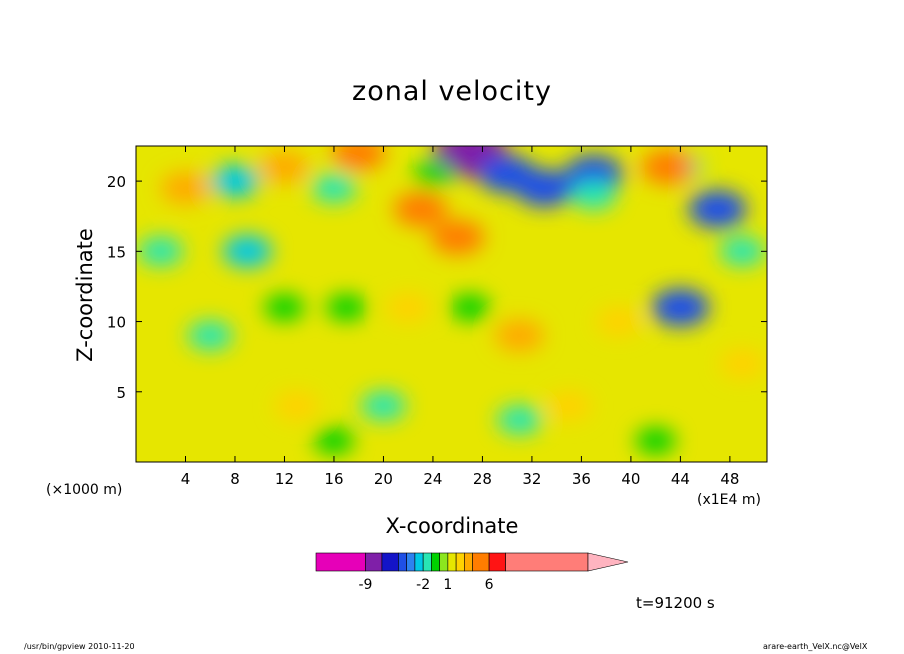 This screenshot has height=654, width=904. What do you see at coordinates (452, 526) in the screenshot?
I see `x-axis-label: X-coordinate` at bounding box center [452, 526].